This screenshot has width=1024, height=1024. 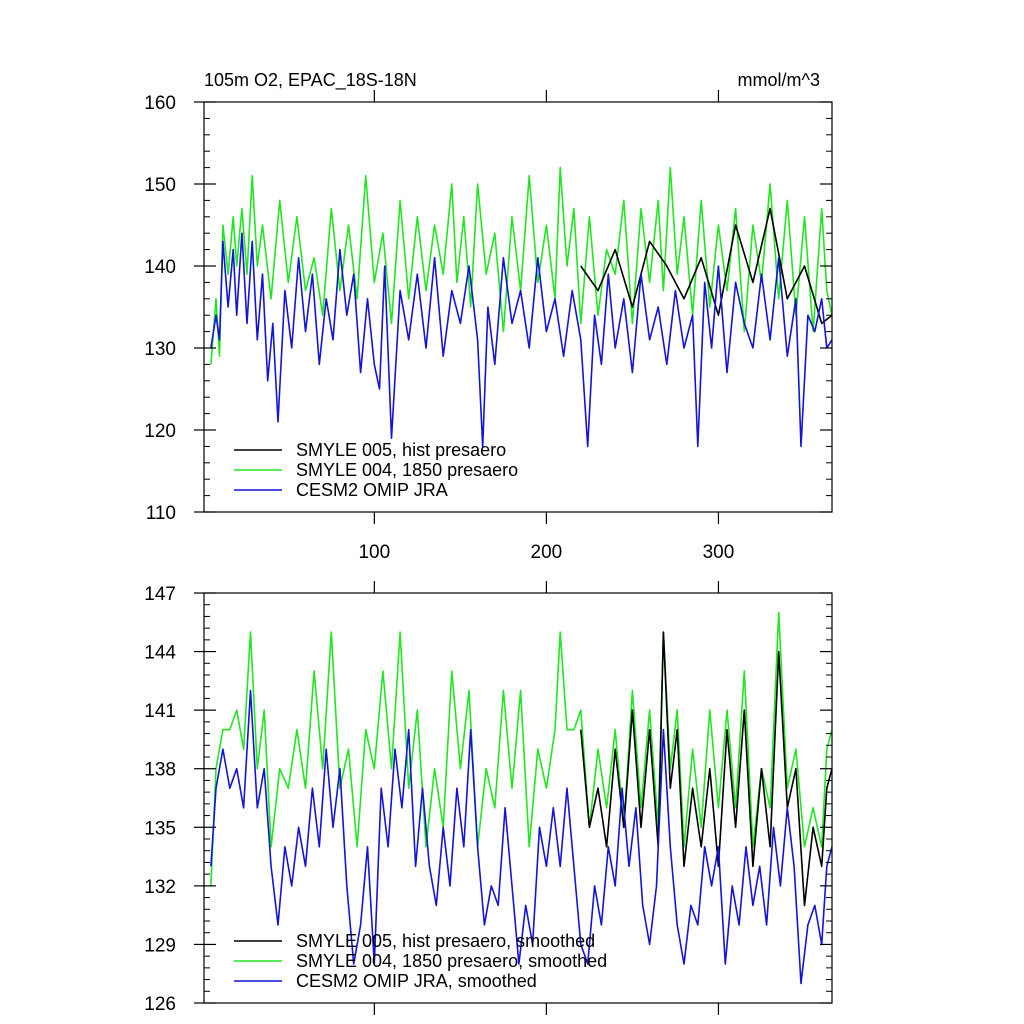 What do you see at coordinates (547, 552) in the screenshot?
I see `x-tick-label: 200` at bounding box center [547, 552].